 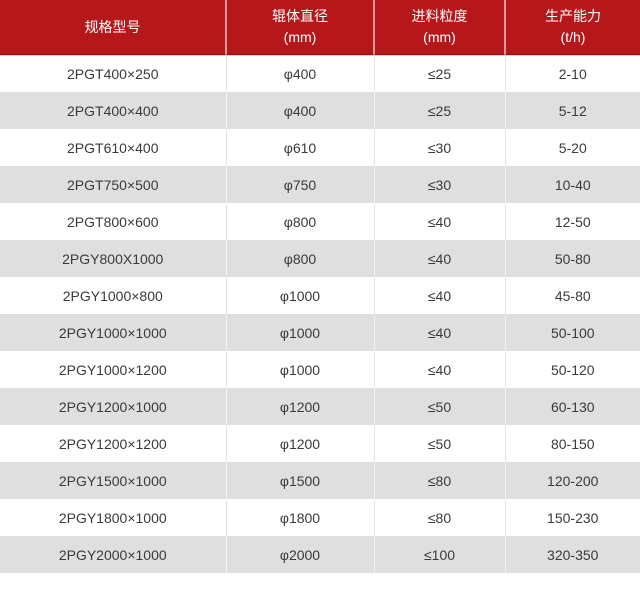 I want to click on table-cell: φ1800, so click(x=300, y=517).